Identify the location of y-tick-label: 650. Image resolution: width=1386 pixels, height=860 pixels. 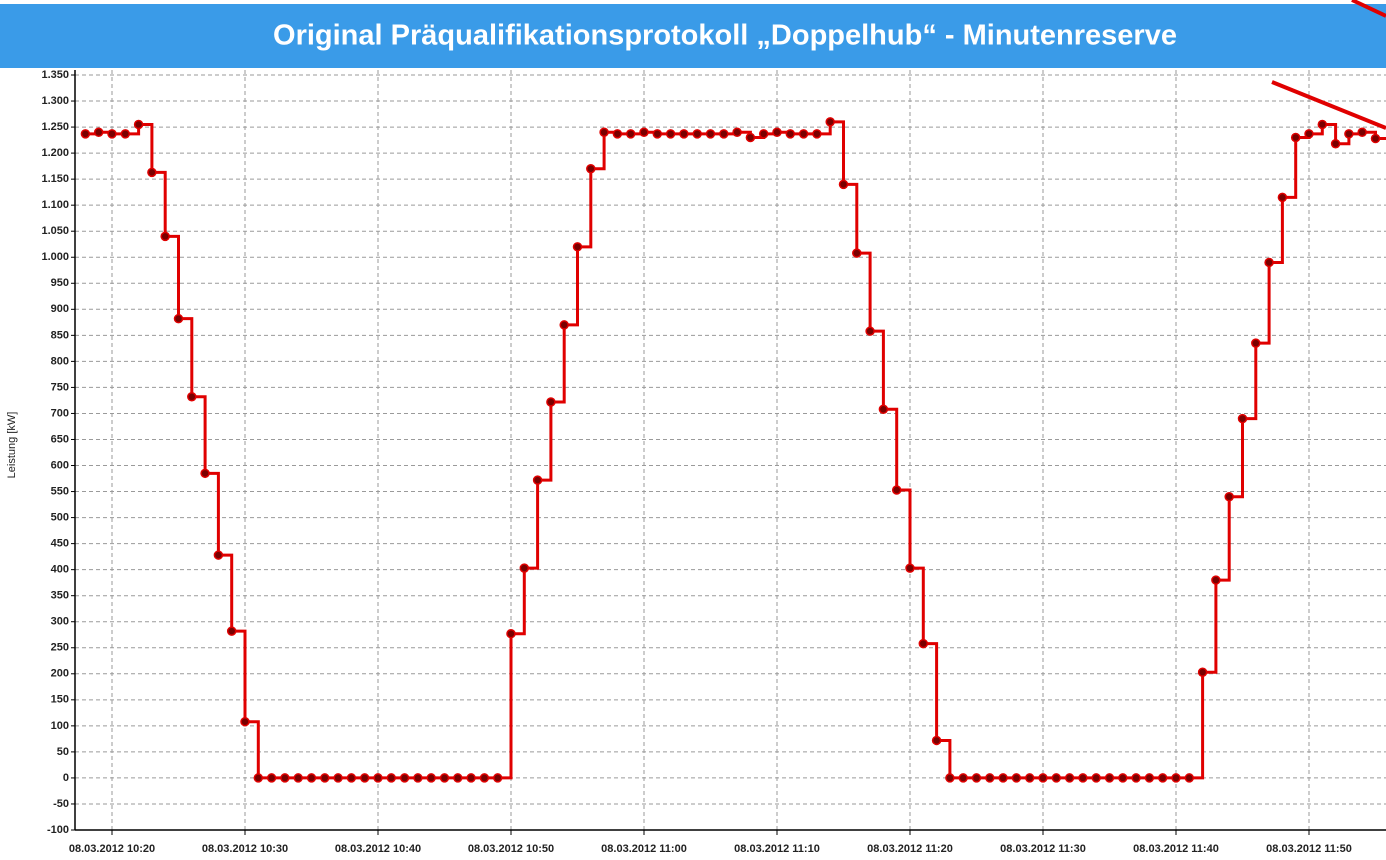
(60, 439).